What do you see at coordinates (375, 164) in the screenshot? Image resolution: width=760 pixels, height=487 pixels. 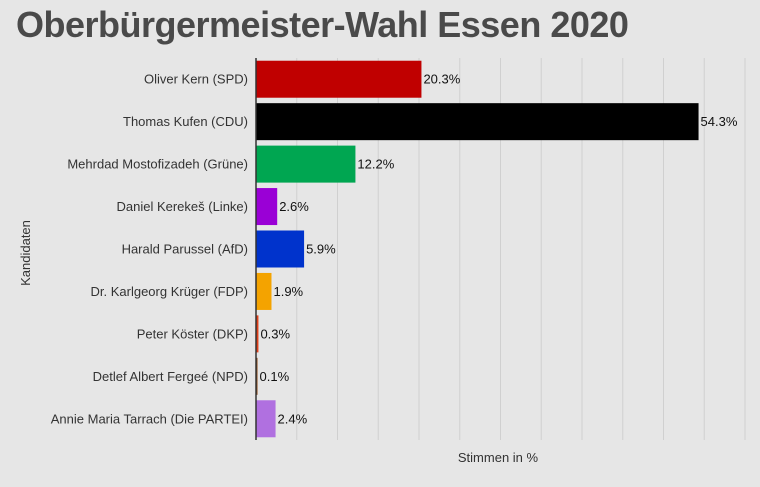 I see `value-label: 12.2%` at bounding box center [375, 164].